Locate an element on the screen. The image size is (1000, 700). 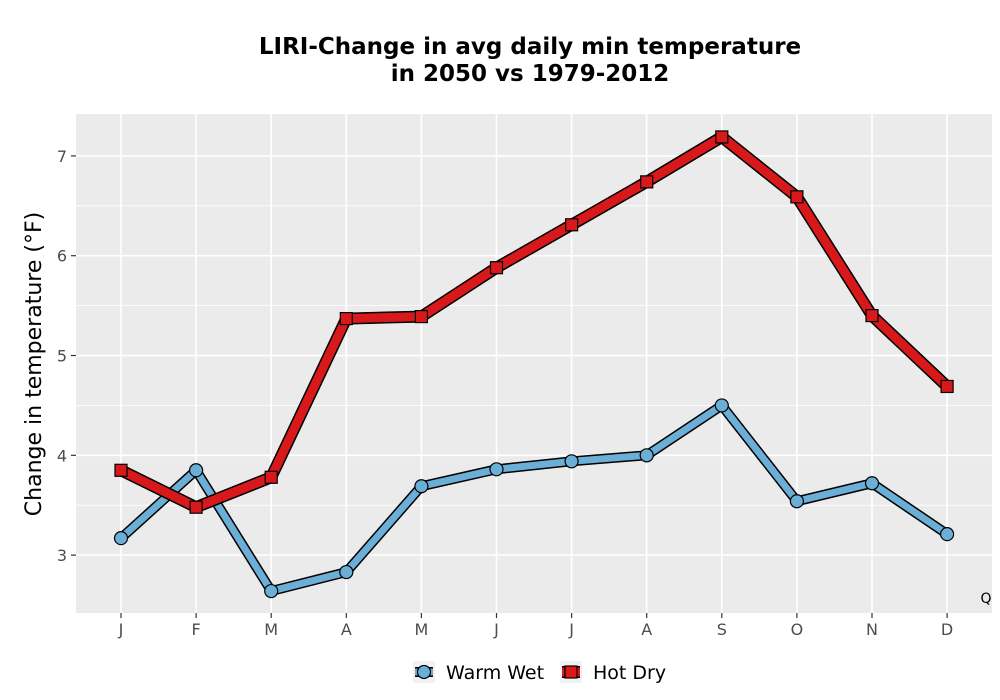
legend-label: Warm Wet is located at coordinates (495, 673).